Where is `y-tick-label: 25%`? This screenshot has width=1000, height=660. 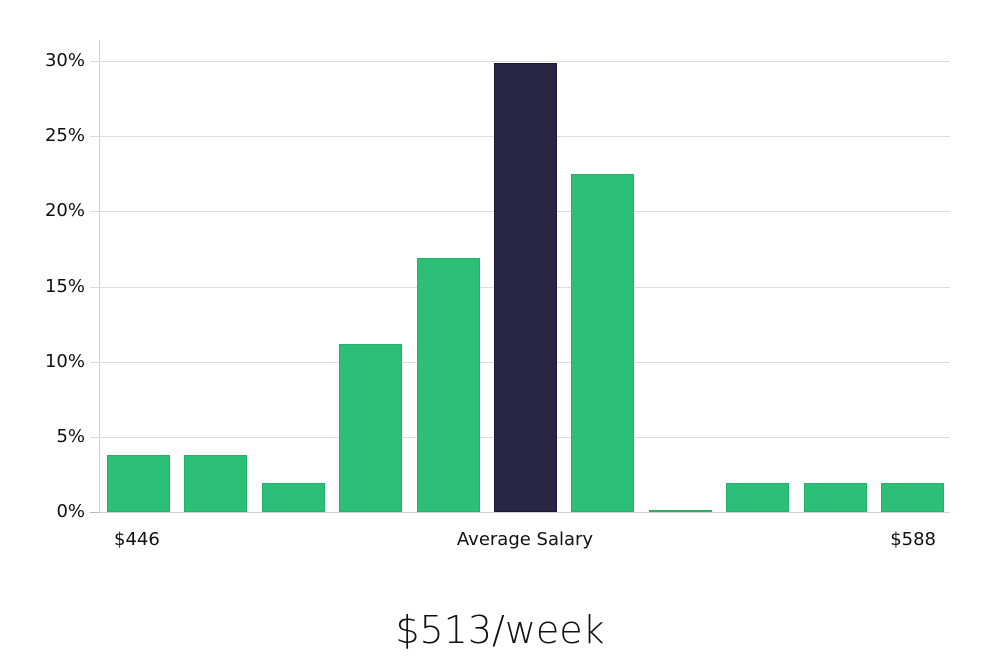
y-tick-label: 25% is located at coordinates (64, 135).